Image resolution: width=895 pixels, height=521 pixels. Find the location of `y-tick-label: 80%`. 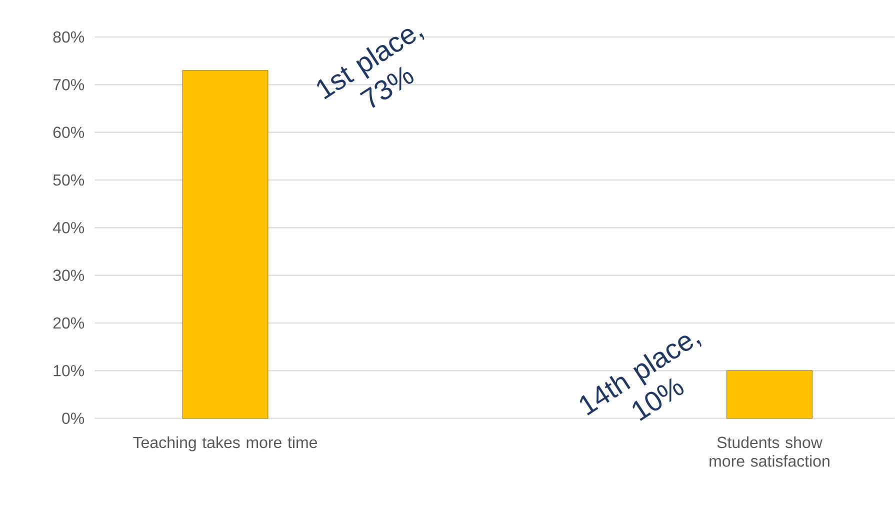

y-tick-label: 80% is located at coordinates (68, 37).